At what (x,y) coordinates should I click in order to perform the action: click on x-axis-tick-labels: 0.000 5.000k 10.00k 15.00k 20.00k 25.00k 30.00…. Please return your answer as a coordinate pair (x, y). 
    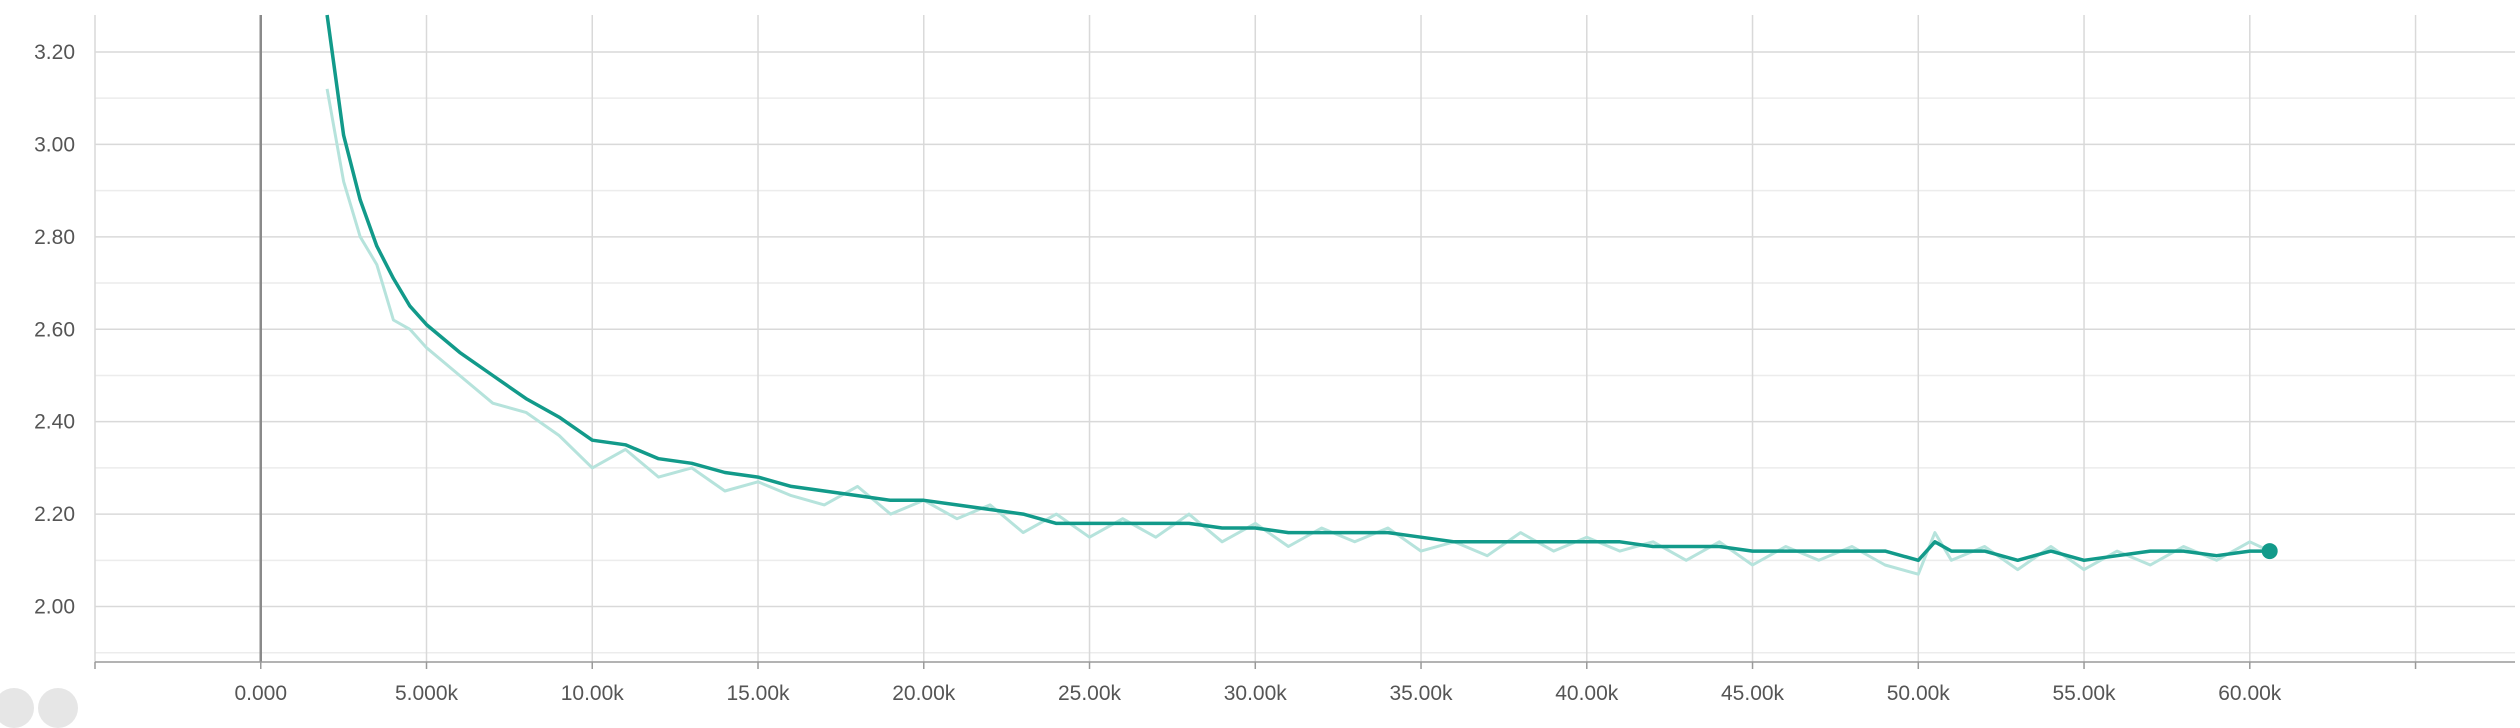
    Looking at the image, I should click on (1257, 693).